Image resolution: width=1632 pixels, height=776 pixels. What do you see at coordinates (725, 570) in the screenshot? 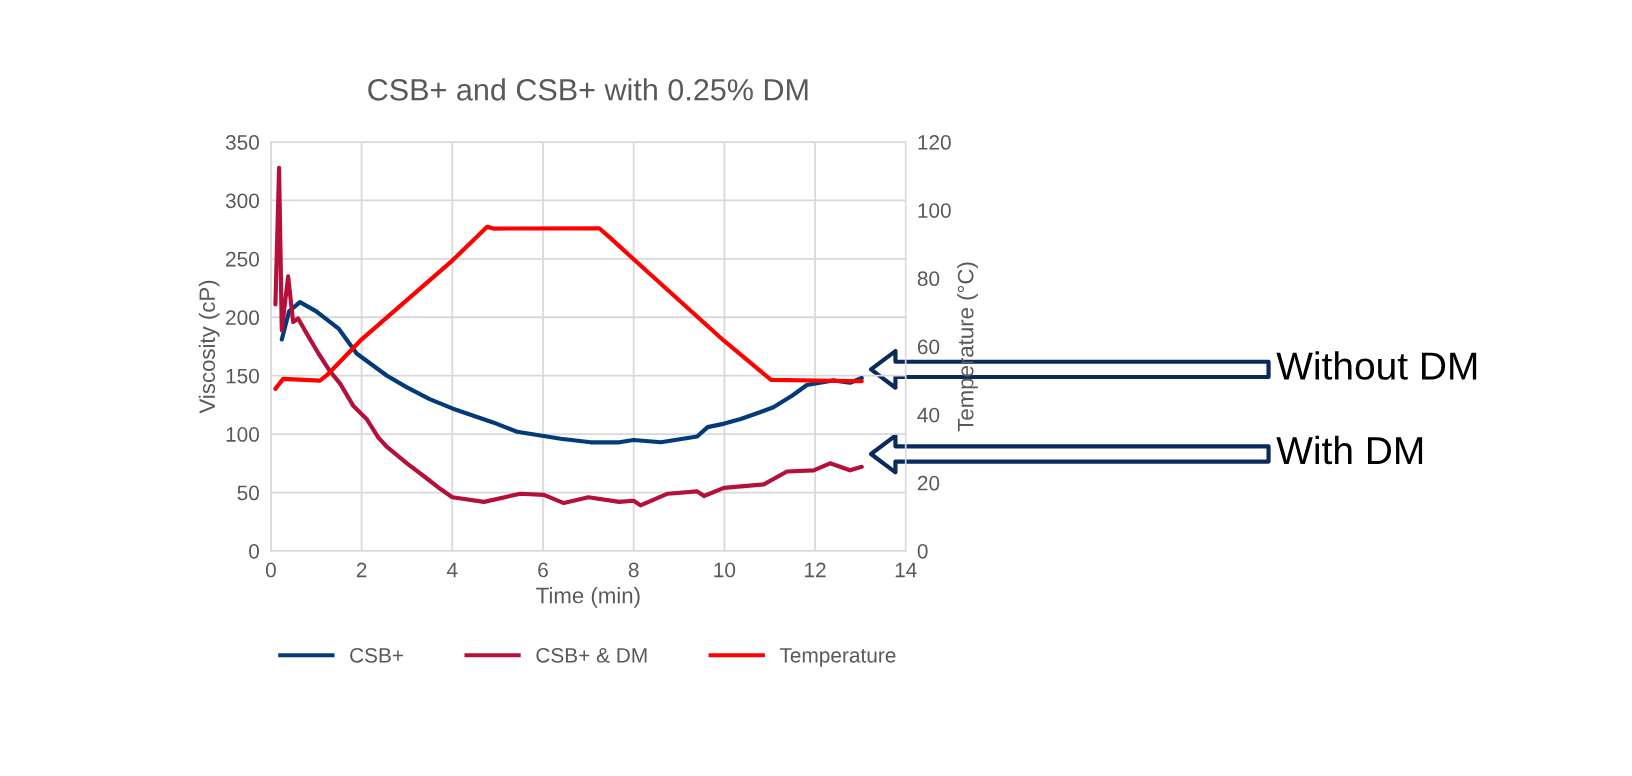
I see `x-tick-label: 10` at bounding box center [725, 570].